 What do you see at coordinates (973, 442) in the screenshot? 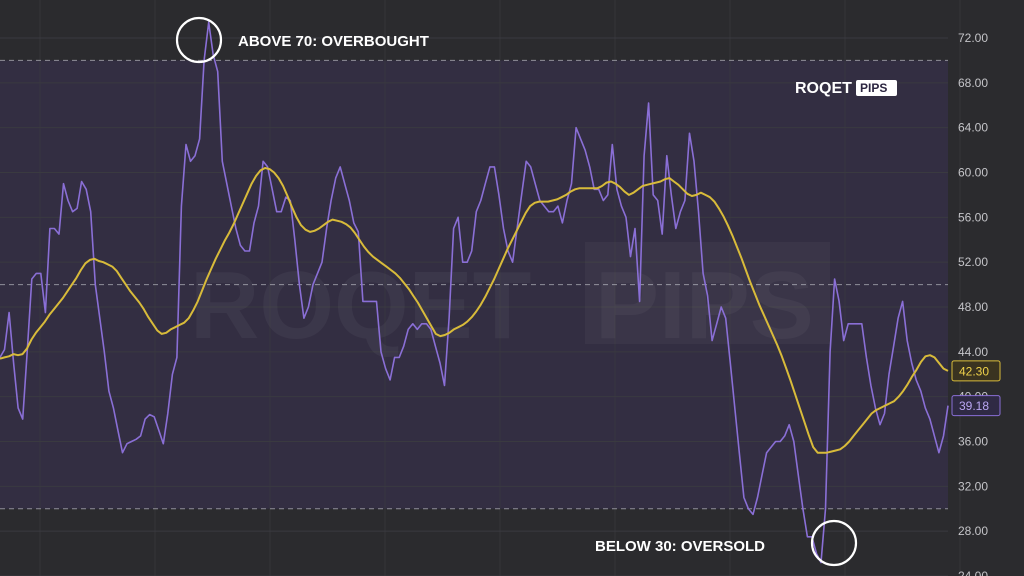
I see `y-tick-label: 36.00` at bounding box center [973, 442].